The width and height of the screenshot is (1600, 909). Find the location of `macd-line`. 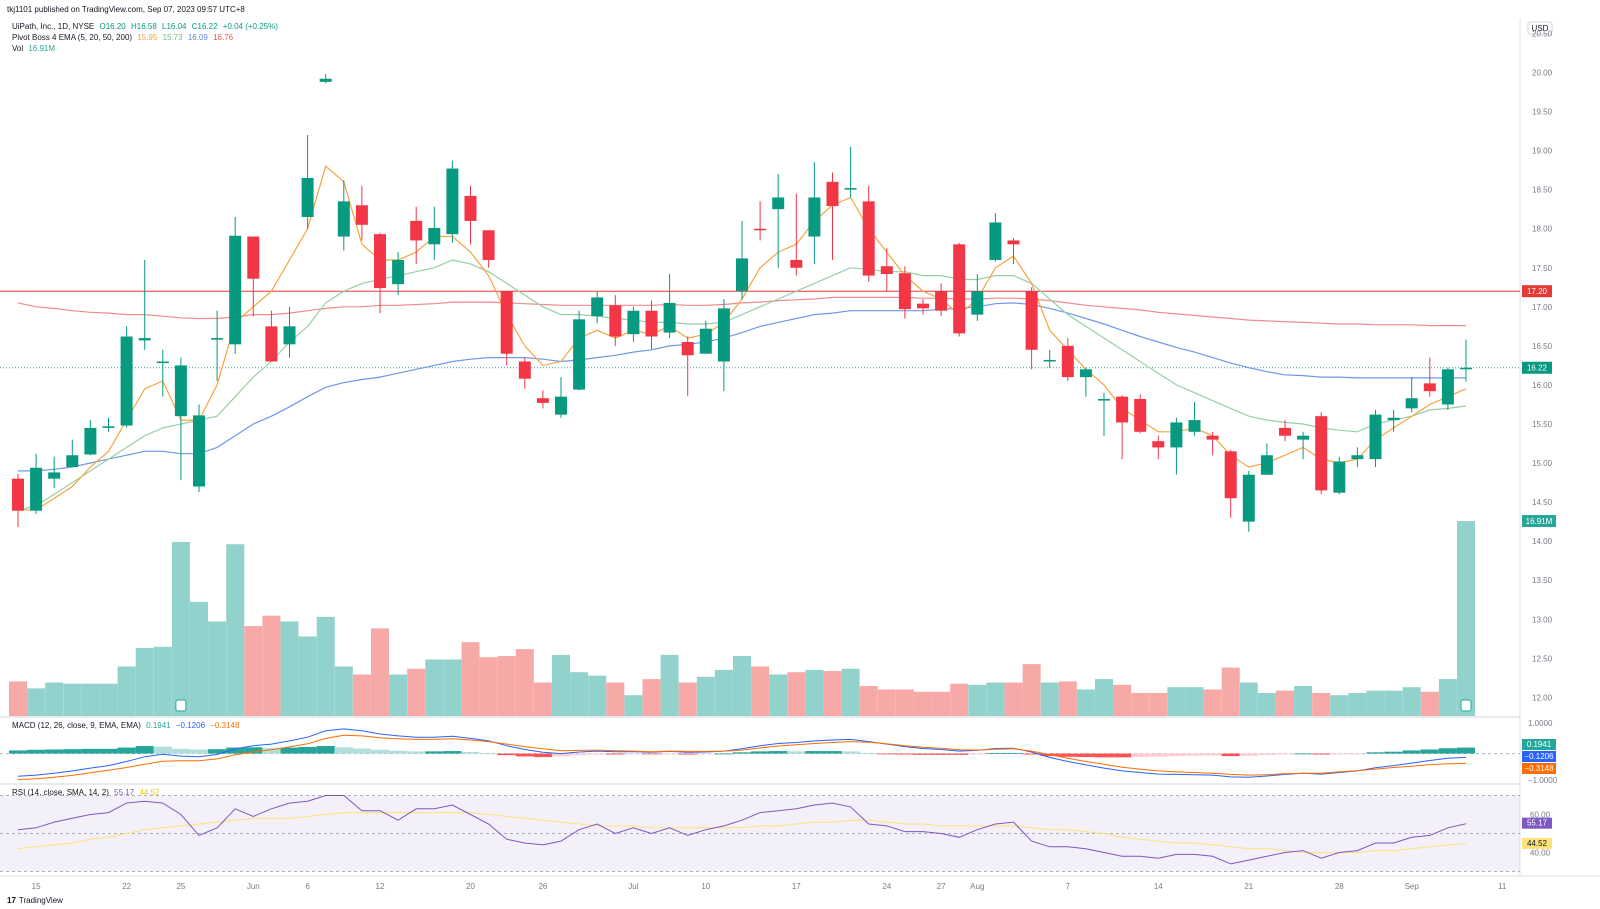

macd-line is located at coordinates (742, 753).